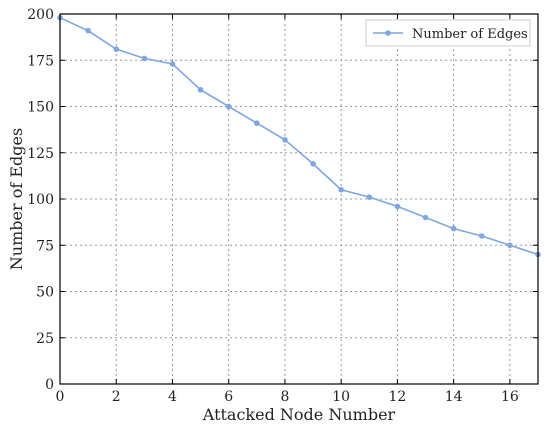 The height and width of the screenshot is (430, 550). Describe the element at coordinates (40, 61) in the screenshot. I see `y-tick-label: 175` at that location.